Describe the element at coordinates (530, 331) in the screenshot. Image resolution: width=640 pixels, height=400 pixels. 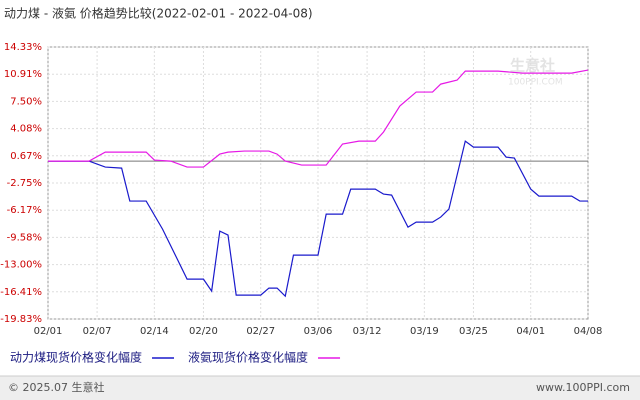
I see `x-tick-label: 04/01` at that location.